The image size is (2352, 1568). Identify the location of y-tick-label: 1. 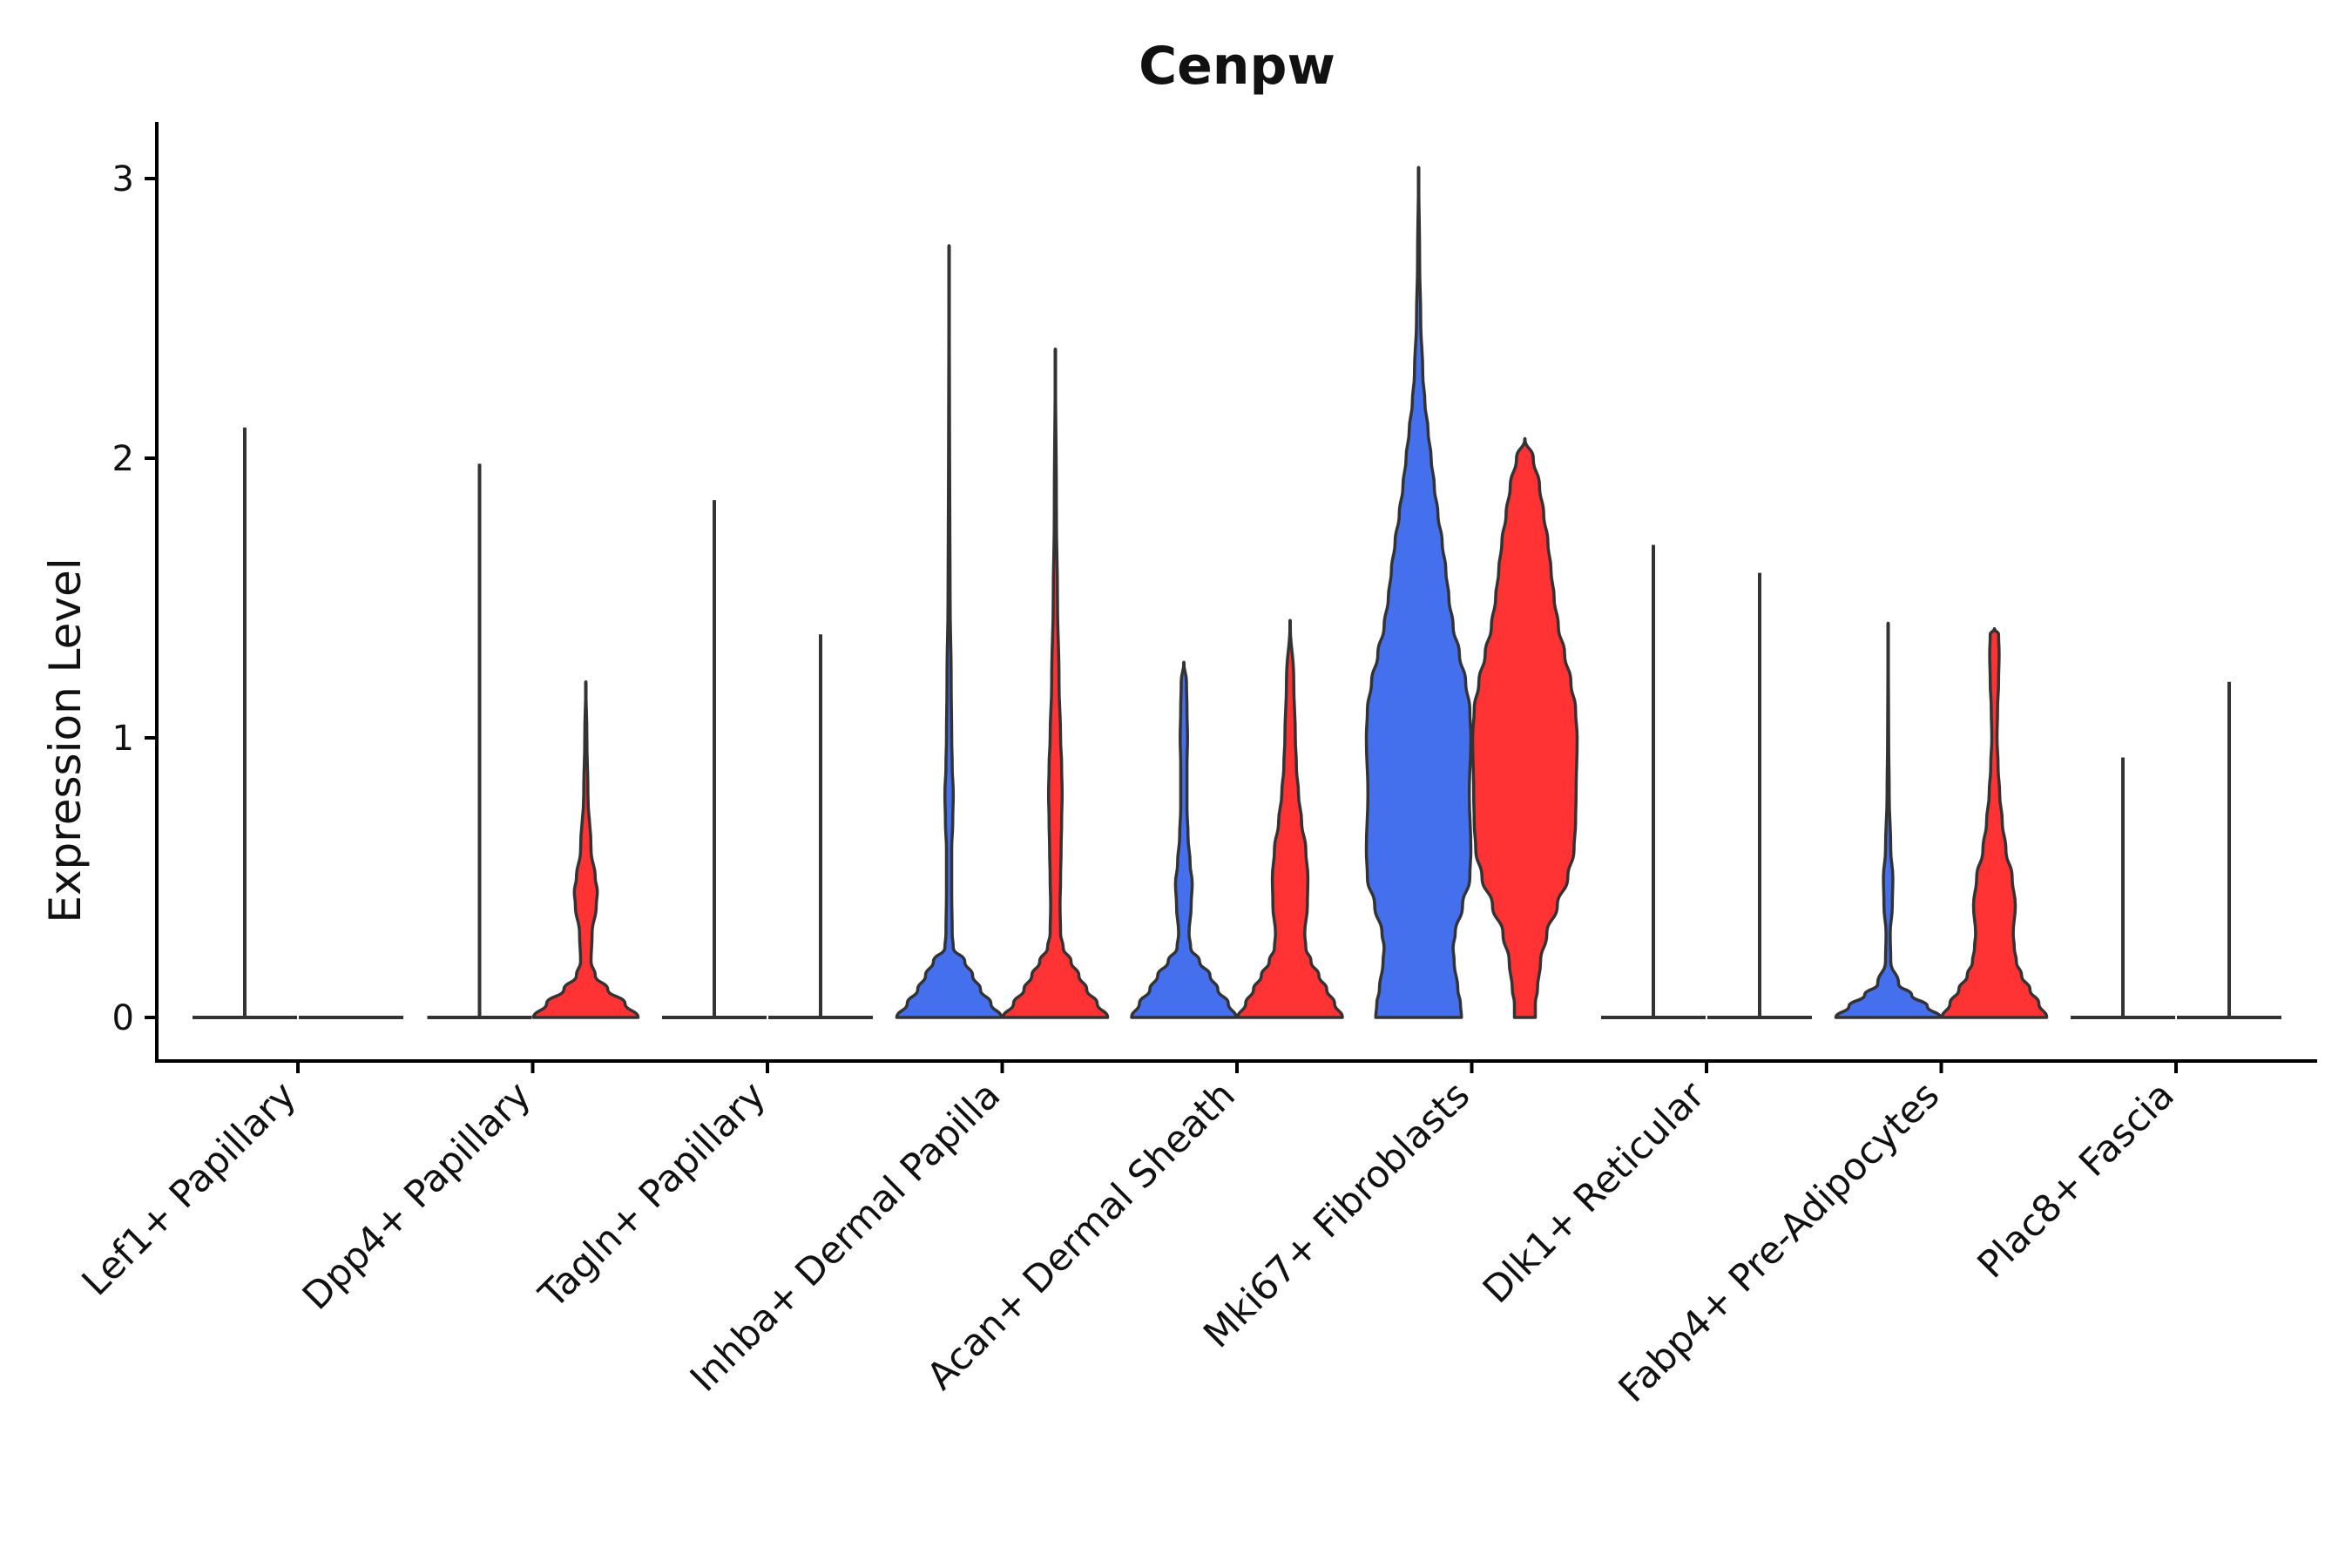
(123, 739).